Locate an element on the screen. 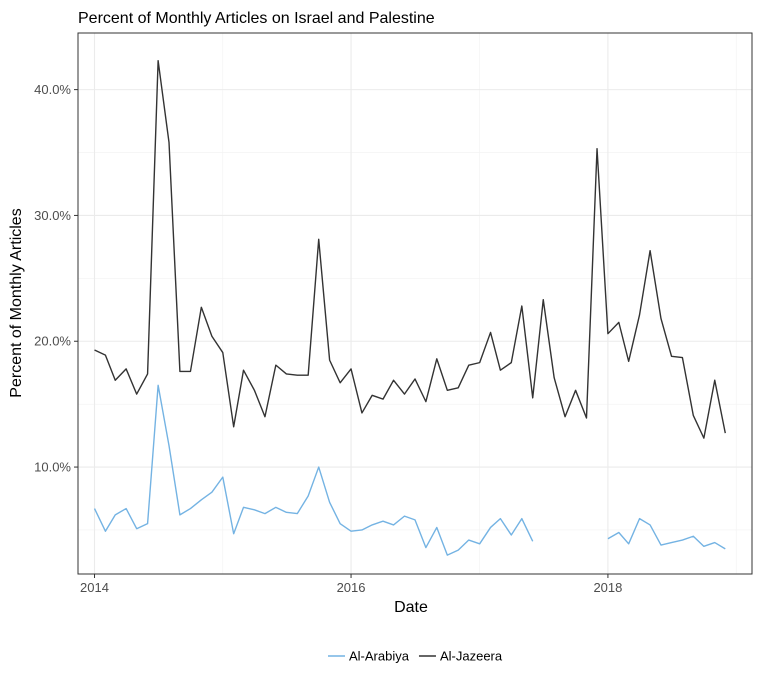  x-tick-label: 2018 is located at coordinates (607, 587).